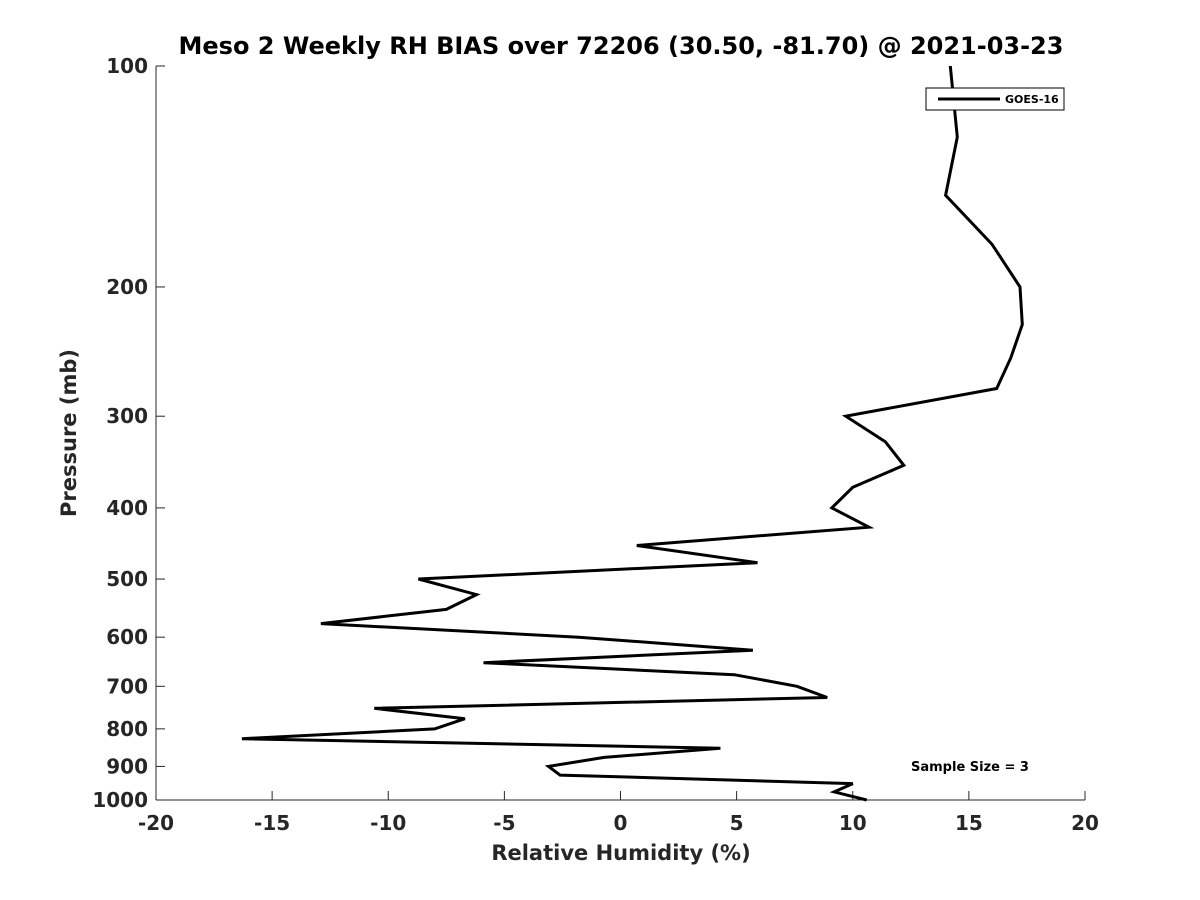 Image resolution: width=1200 pixels, height=900 pixels. Describe the element at coordinates (737, 823) in the screenshot. I see `x-tick-label: 5` at that location.